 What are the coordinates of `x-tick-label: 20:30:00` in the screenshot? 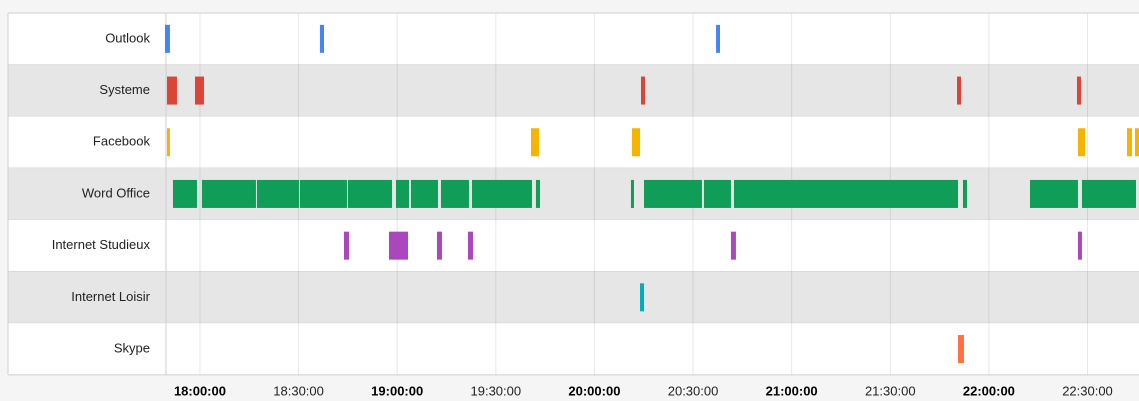 It's located at (693, 390).